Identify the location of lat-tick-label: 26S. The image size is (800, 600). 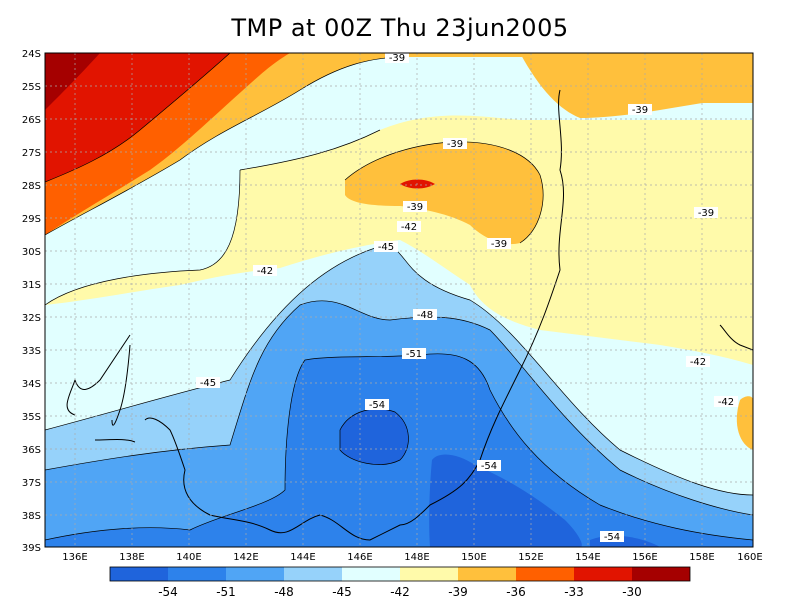
(31, 120).